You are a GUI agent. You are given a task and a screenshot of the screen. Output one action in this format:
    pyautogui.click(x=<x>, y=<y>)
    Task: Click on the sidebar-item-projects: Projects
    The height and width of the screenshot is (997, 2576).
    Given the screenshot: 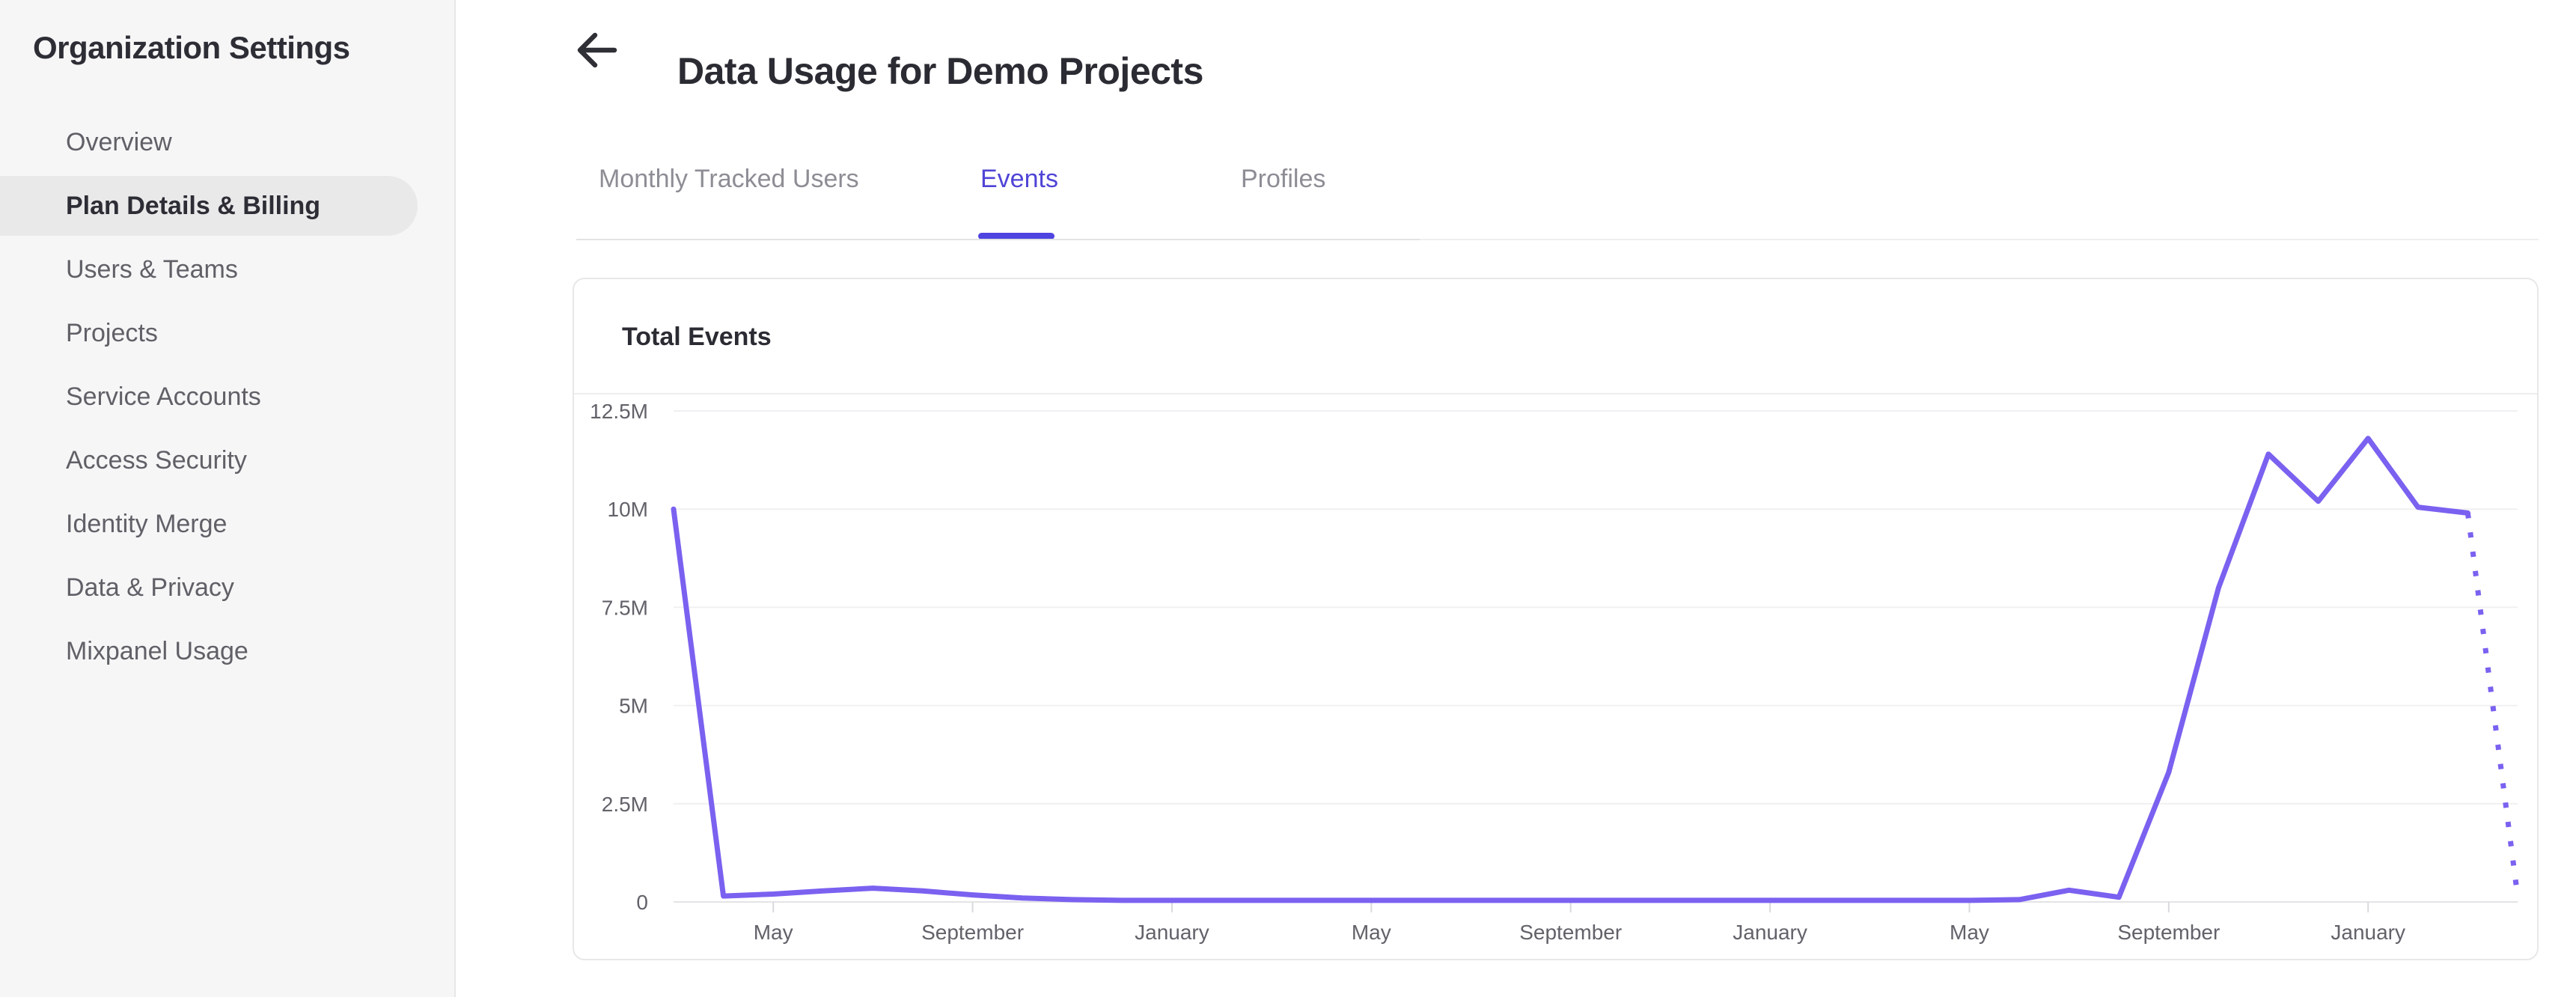 What is the action you would take?
    pyautogui.click(x=227, y=333)
    